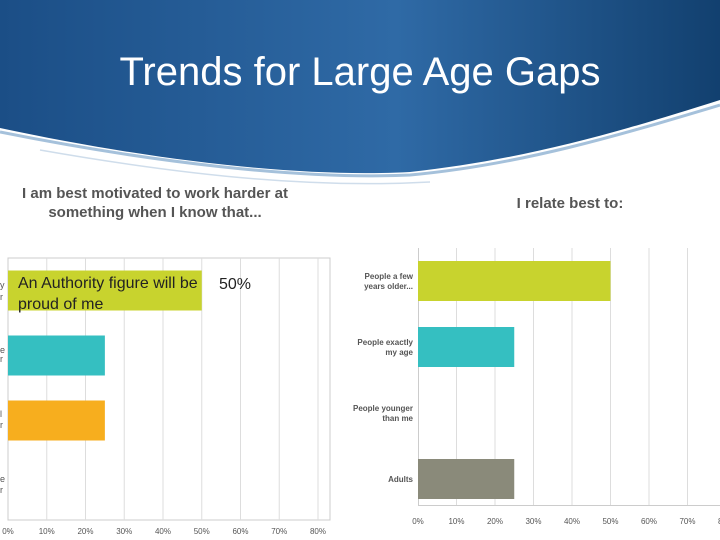  What do you see at coordinates (385, 347) in the screenshot?
I see `category-label: People exactly my age` at bounding box center [385, 347].